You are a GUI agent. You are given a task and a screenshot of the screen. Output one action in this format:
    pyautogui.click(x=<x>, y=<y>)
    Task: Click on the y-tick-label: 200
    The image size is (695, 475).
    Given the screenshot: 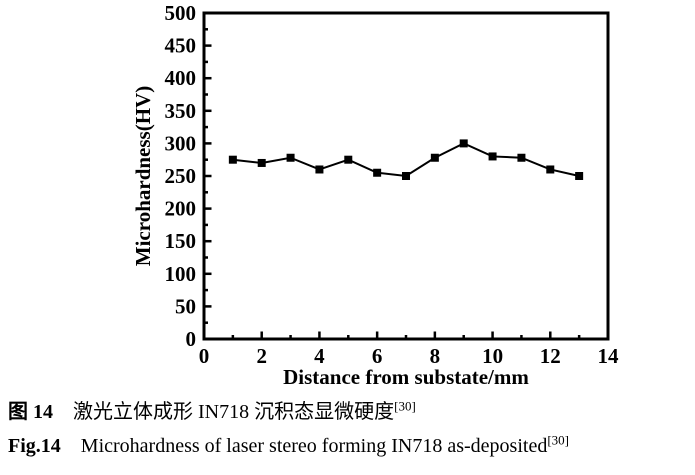 What is the action you would take?
    pyautogui.click(x=181, y=209)
    